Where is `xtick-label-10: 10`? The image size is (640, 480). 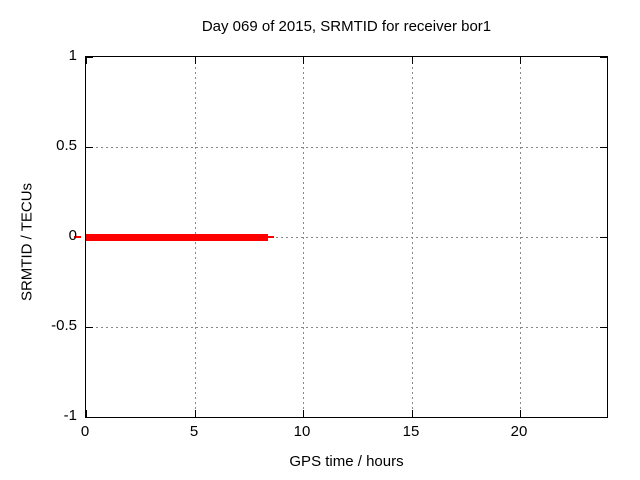
xtick-label-10: 10 is located at coordinates (302, 431).